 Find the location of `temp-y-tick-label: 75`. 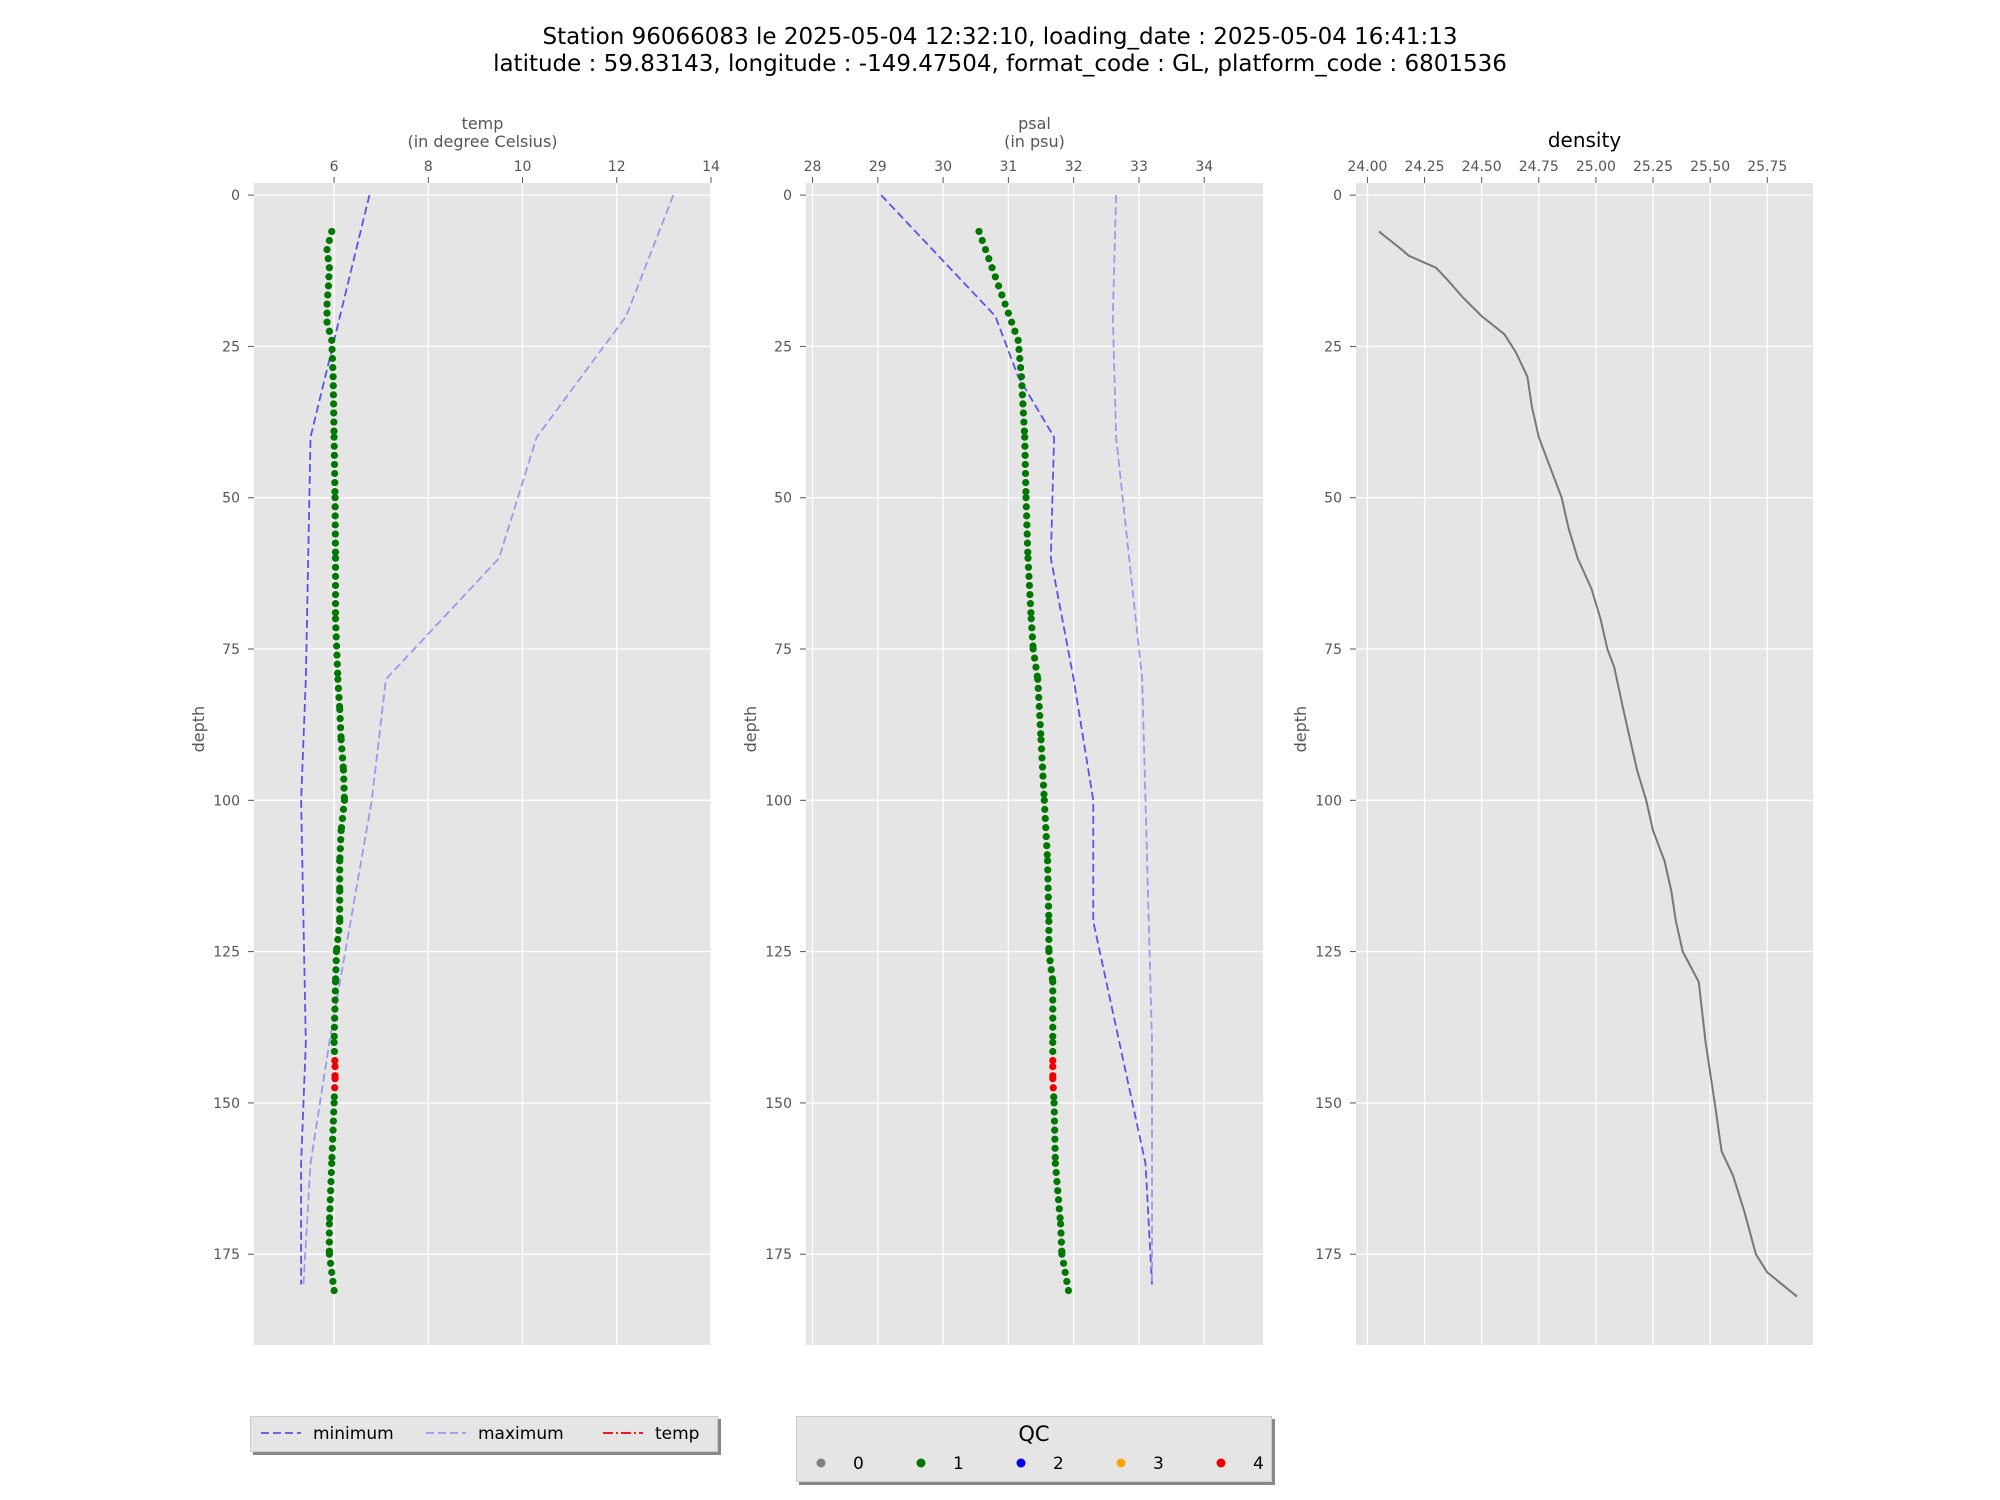

temp-y-tick-label: 75 is located at coordinates (231, 650).